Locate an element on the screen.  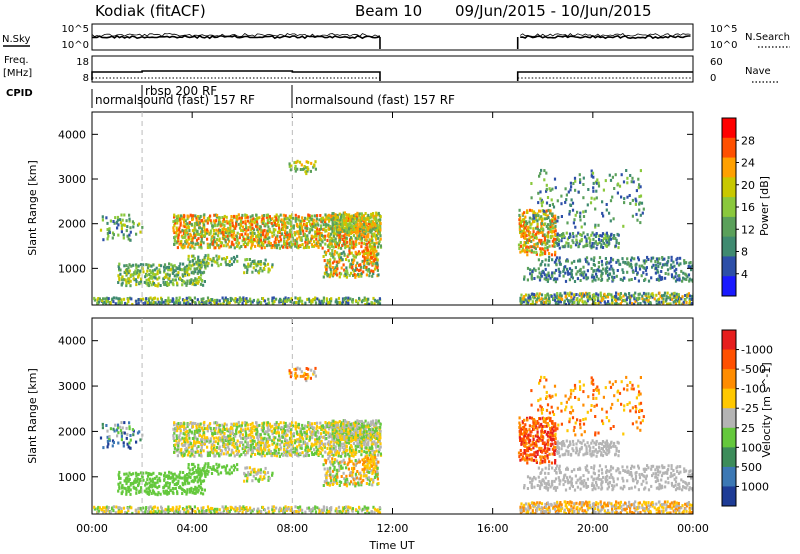
colorbar-tick-label: 12 is located at coordinates (748, 229).